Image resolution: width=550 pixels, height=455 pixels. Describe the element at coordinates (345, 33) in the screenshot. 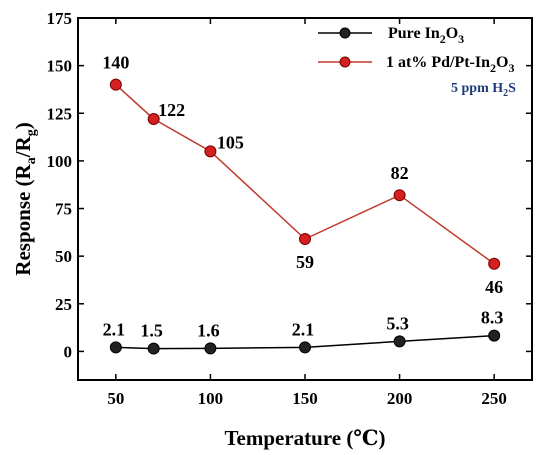

I see `legend-marker-pure` at that location.